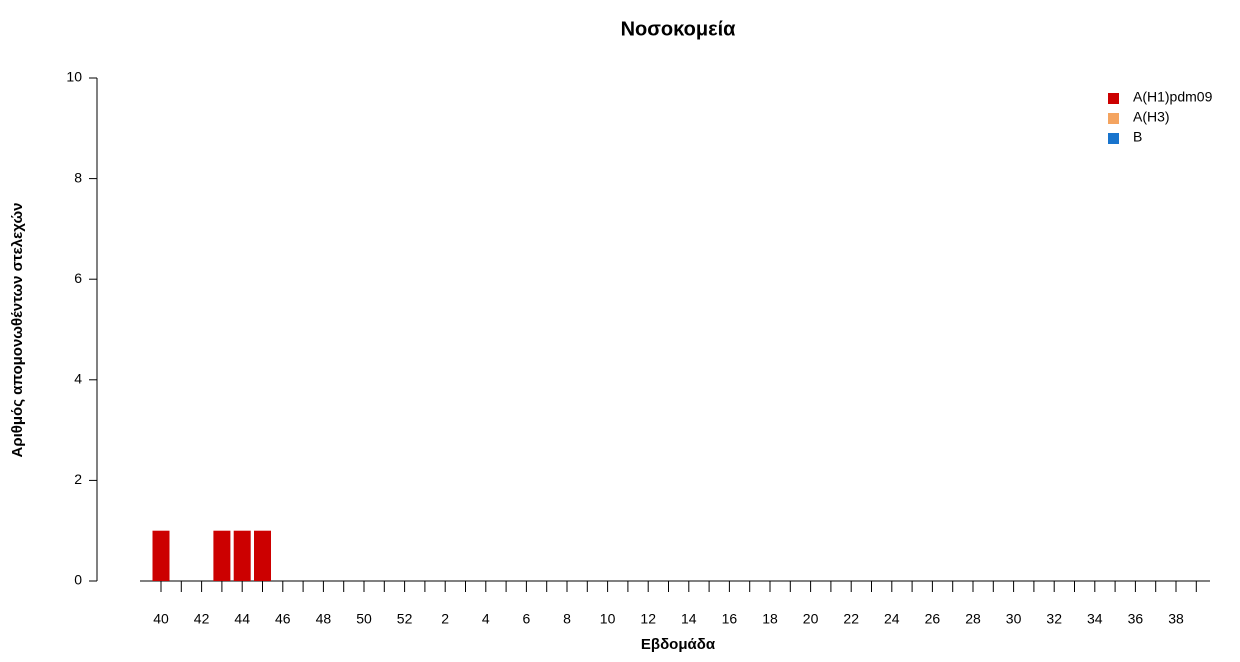 Image resolution: width=1240 pixels, height=662 pixels. I want to click on x-tick-label: 36, so click(1136, 619).